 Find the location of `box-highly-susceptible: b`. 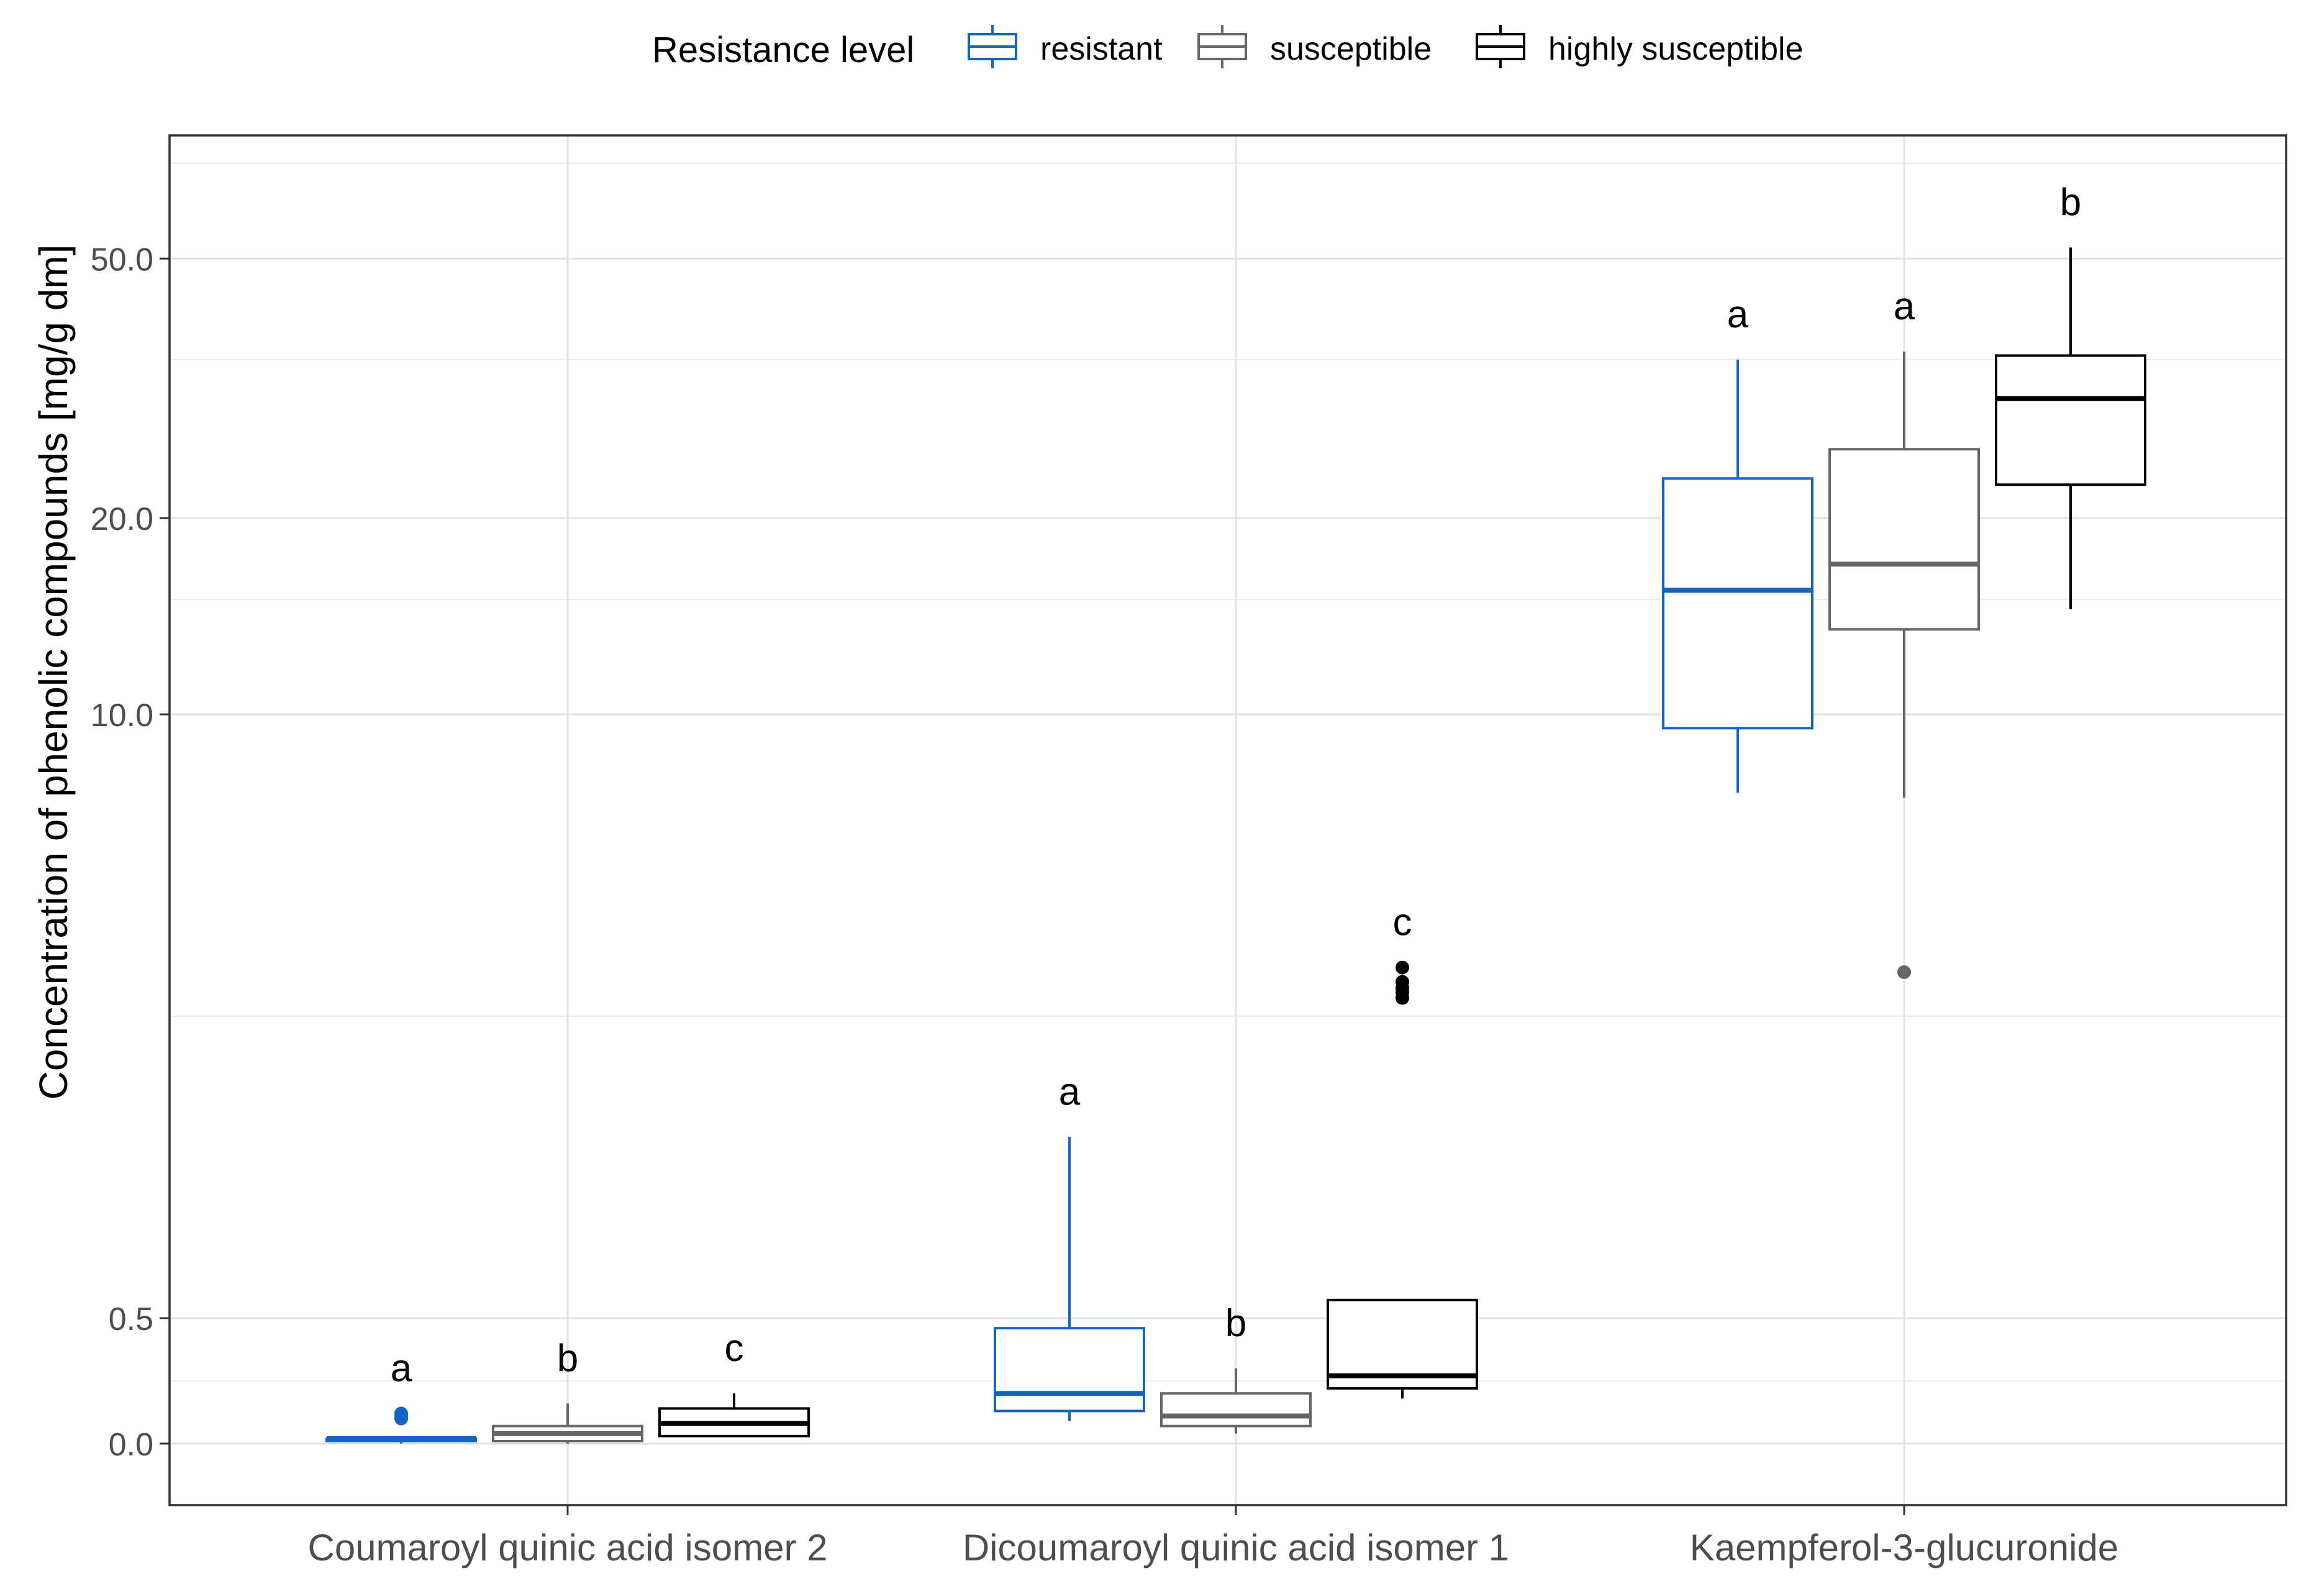

box-highly-susceptible: b is located at coordinates (2070, 395).